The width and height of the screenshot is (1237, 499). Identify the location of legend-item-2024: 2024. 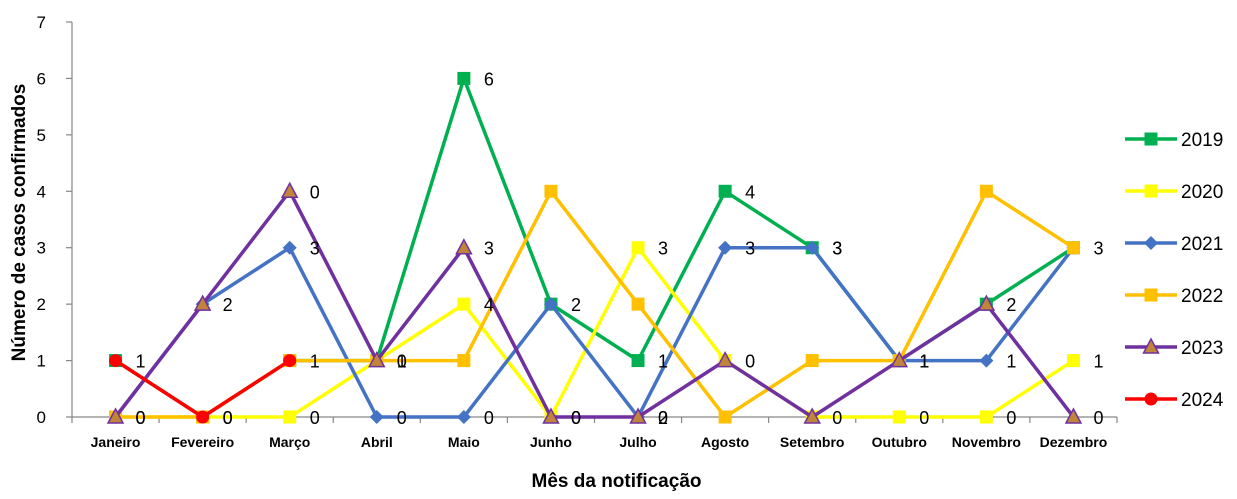
(1174, 400).